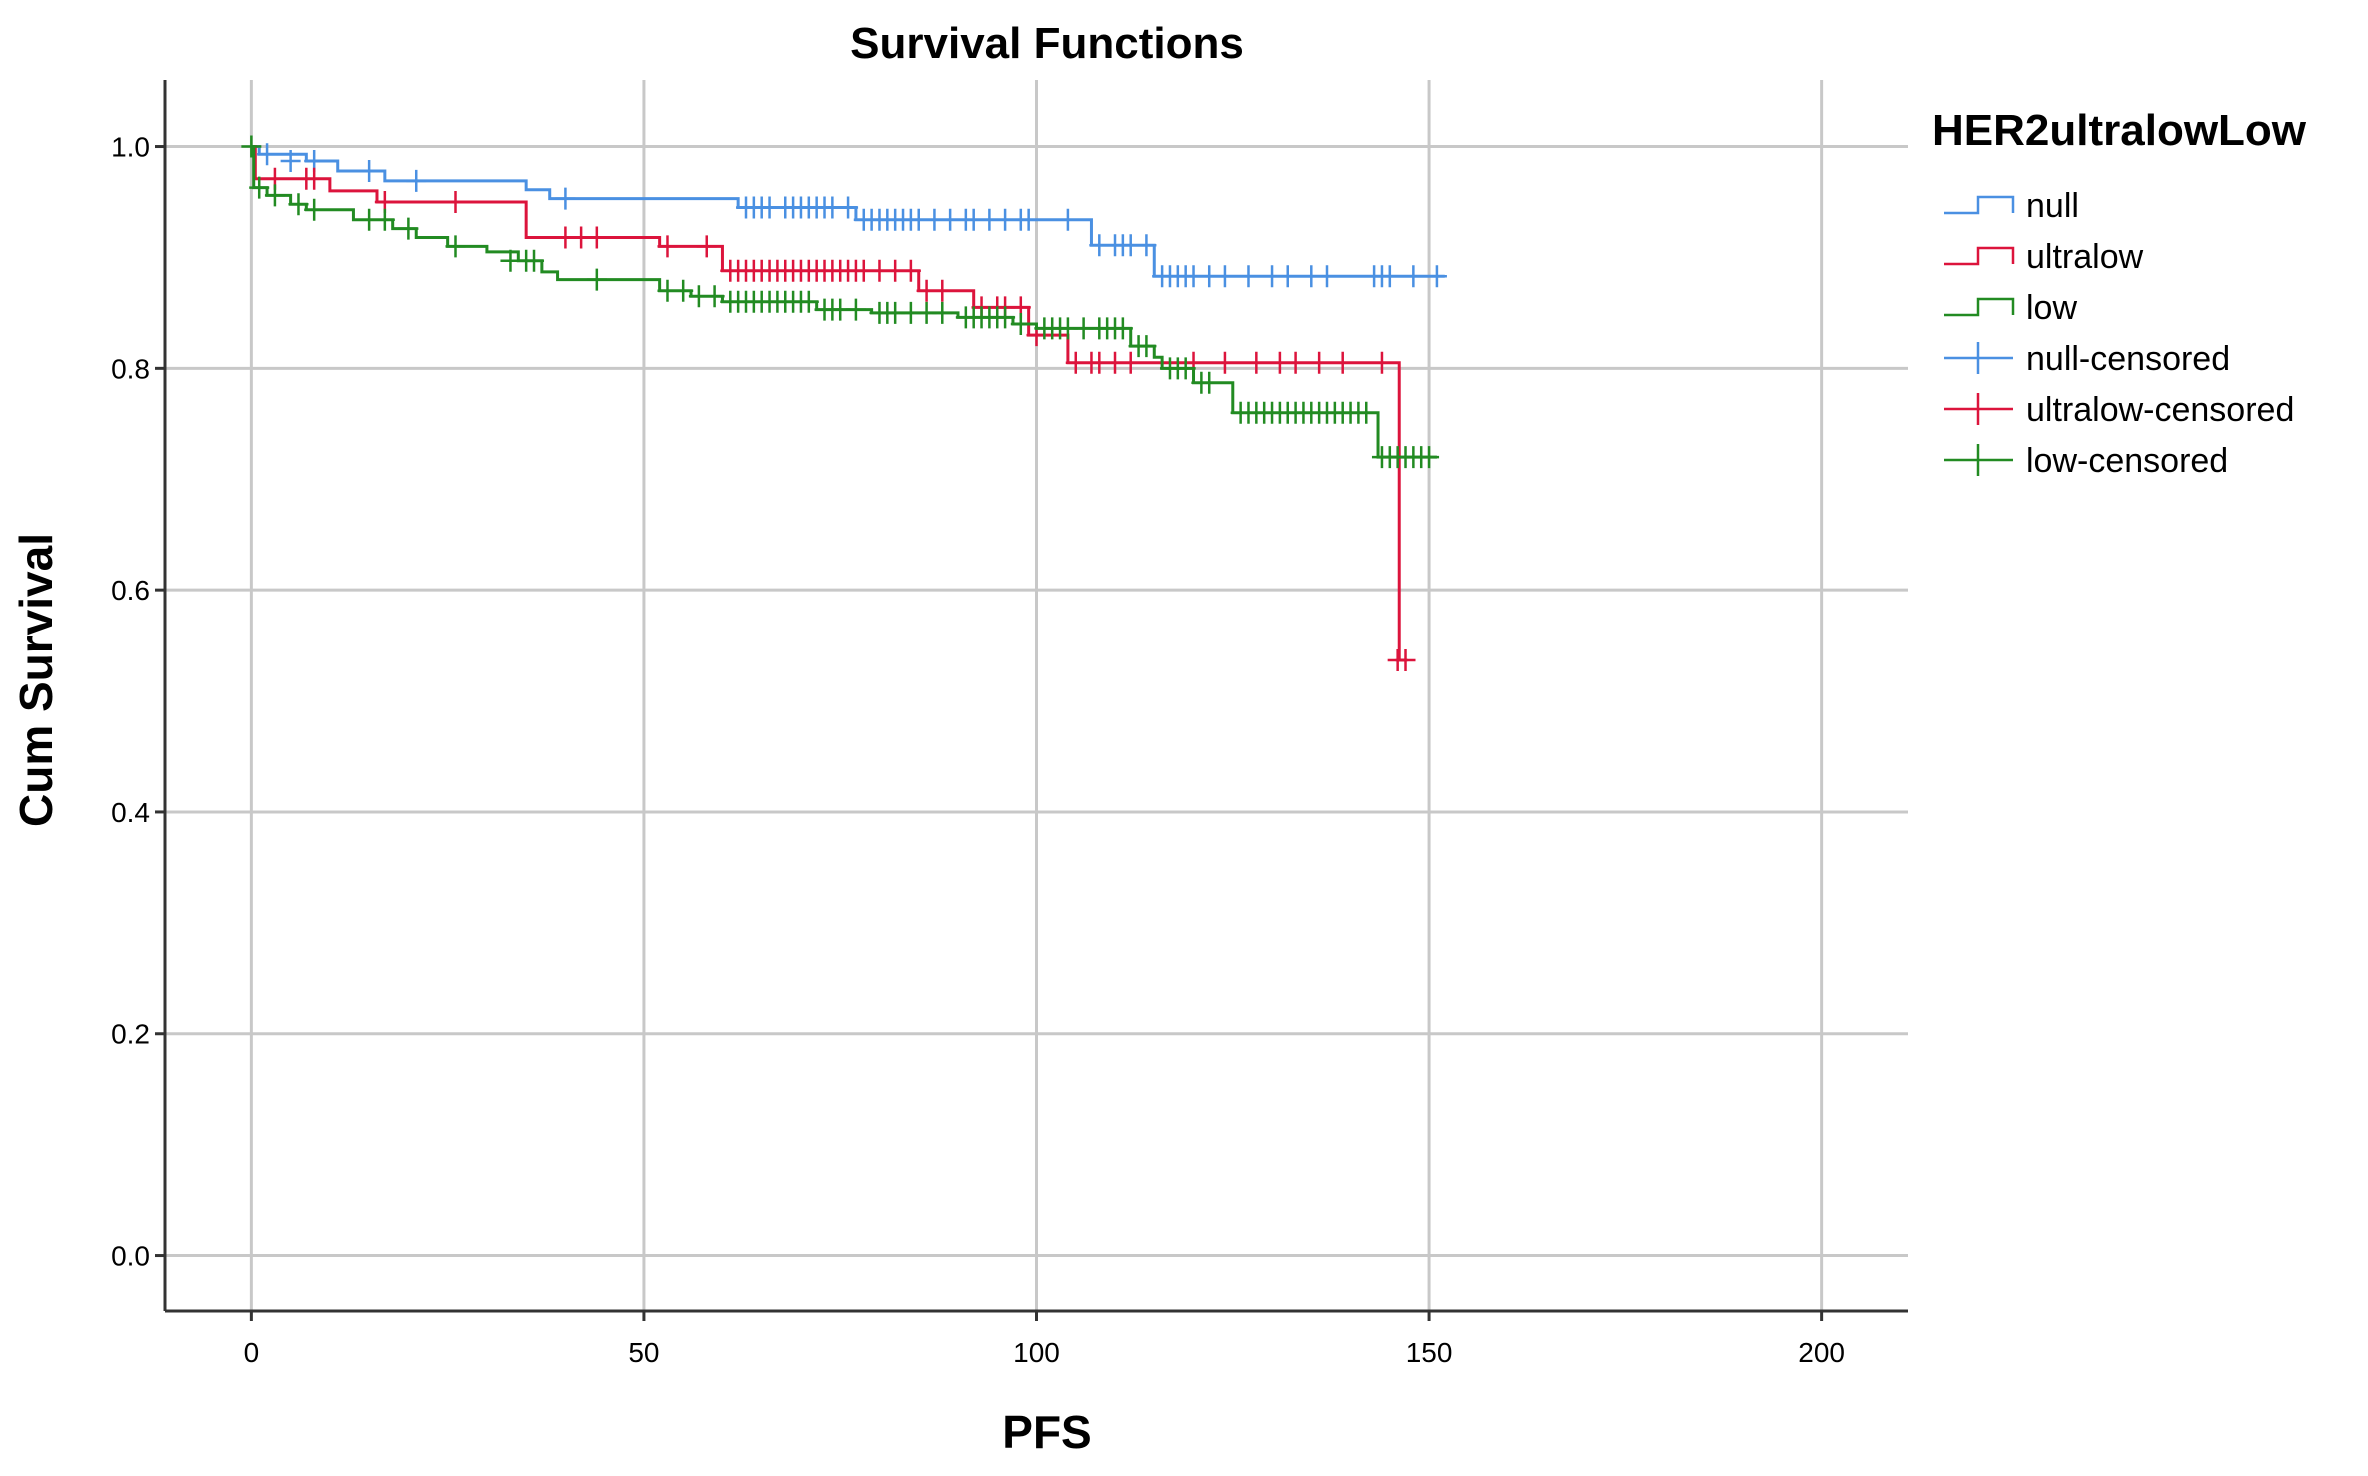  I want to click on legend-swatch-low-censored, so click(1978, 460).